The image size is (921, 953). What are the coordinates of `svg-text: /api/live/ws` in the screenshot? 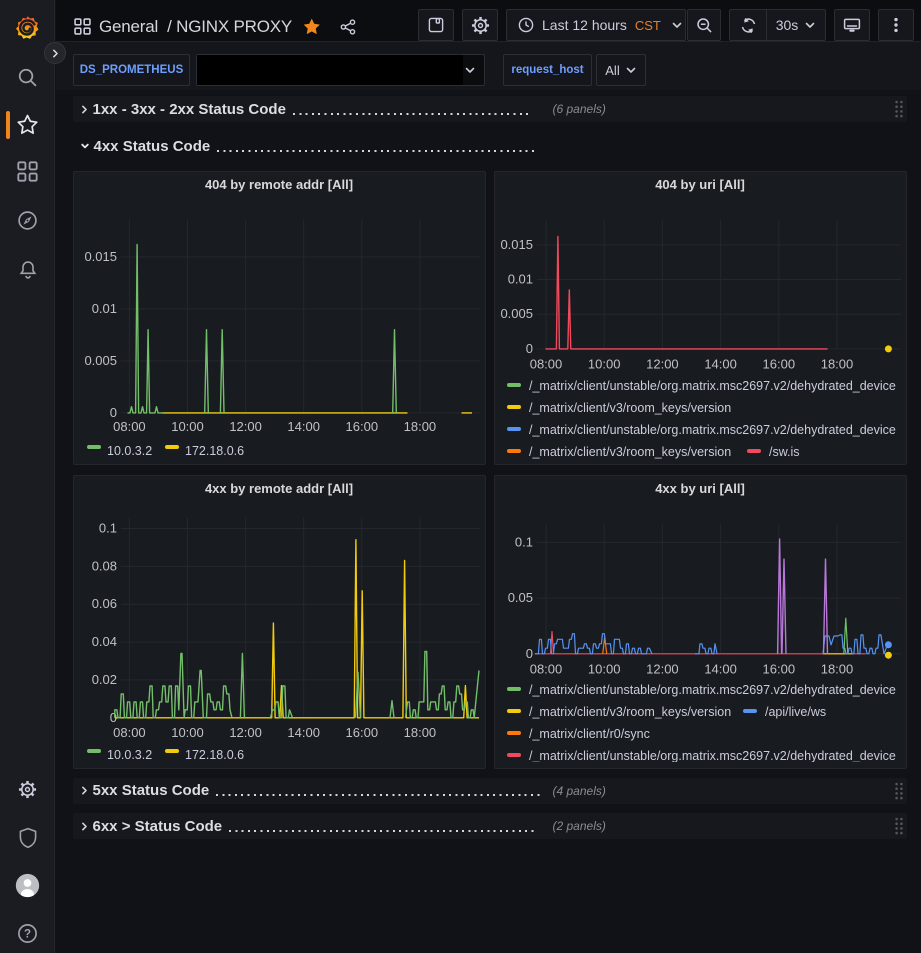 It's located at (795, 712).